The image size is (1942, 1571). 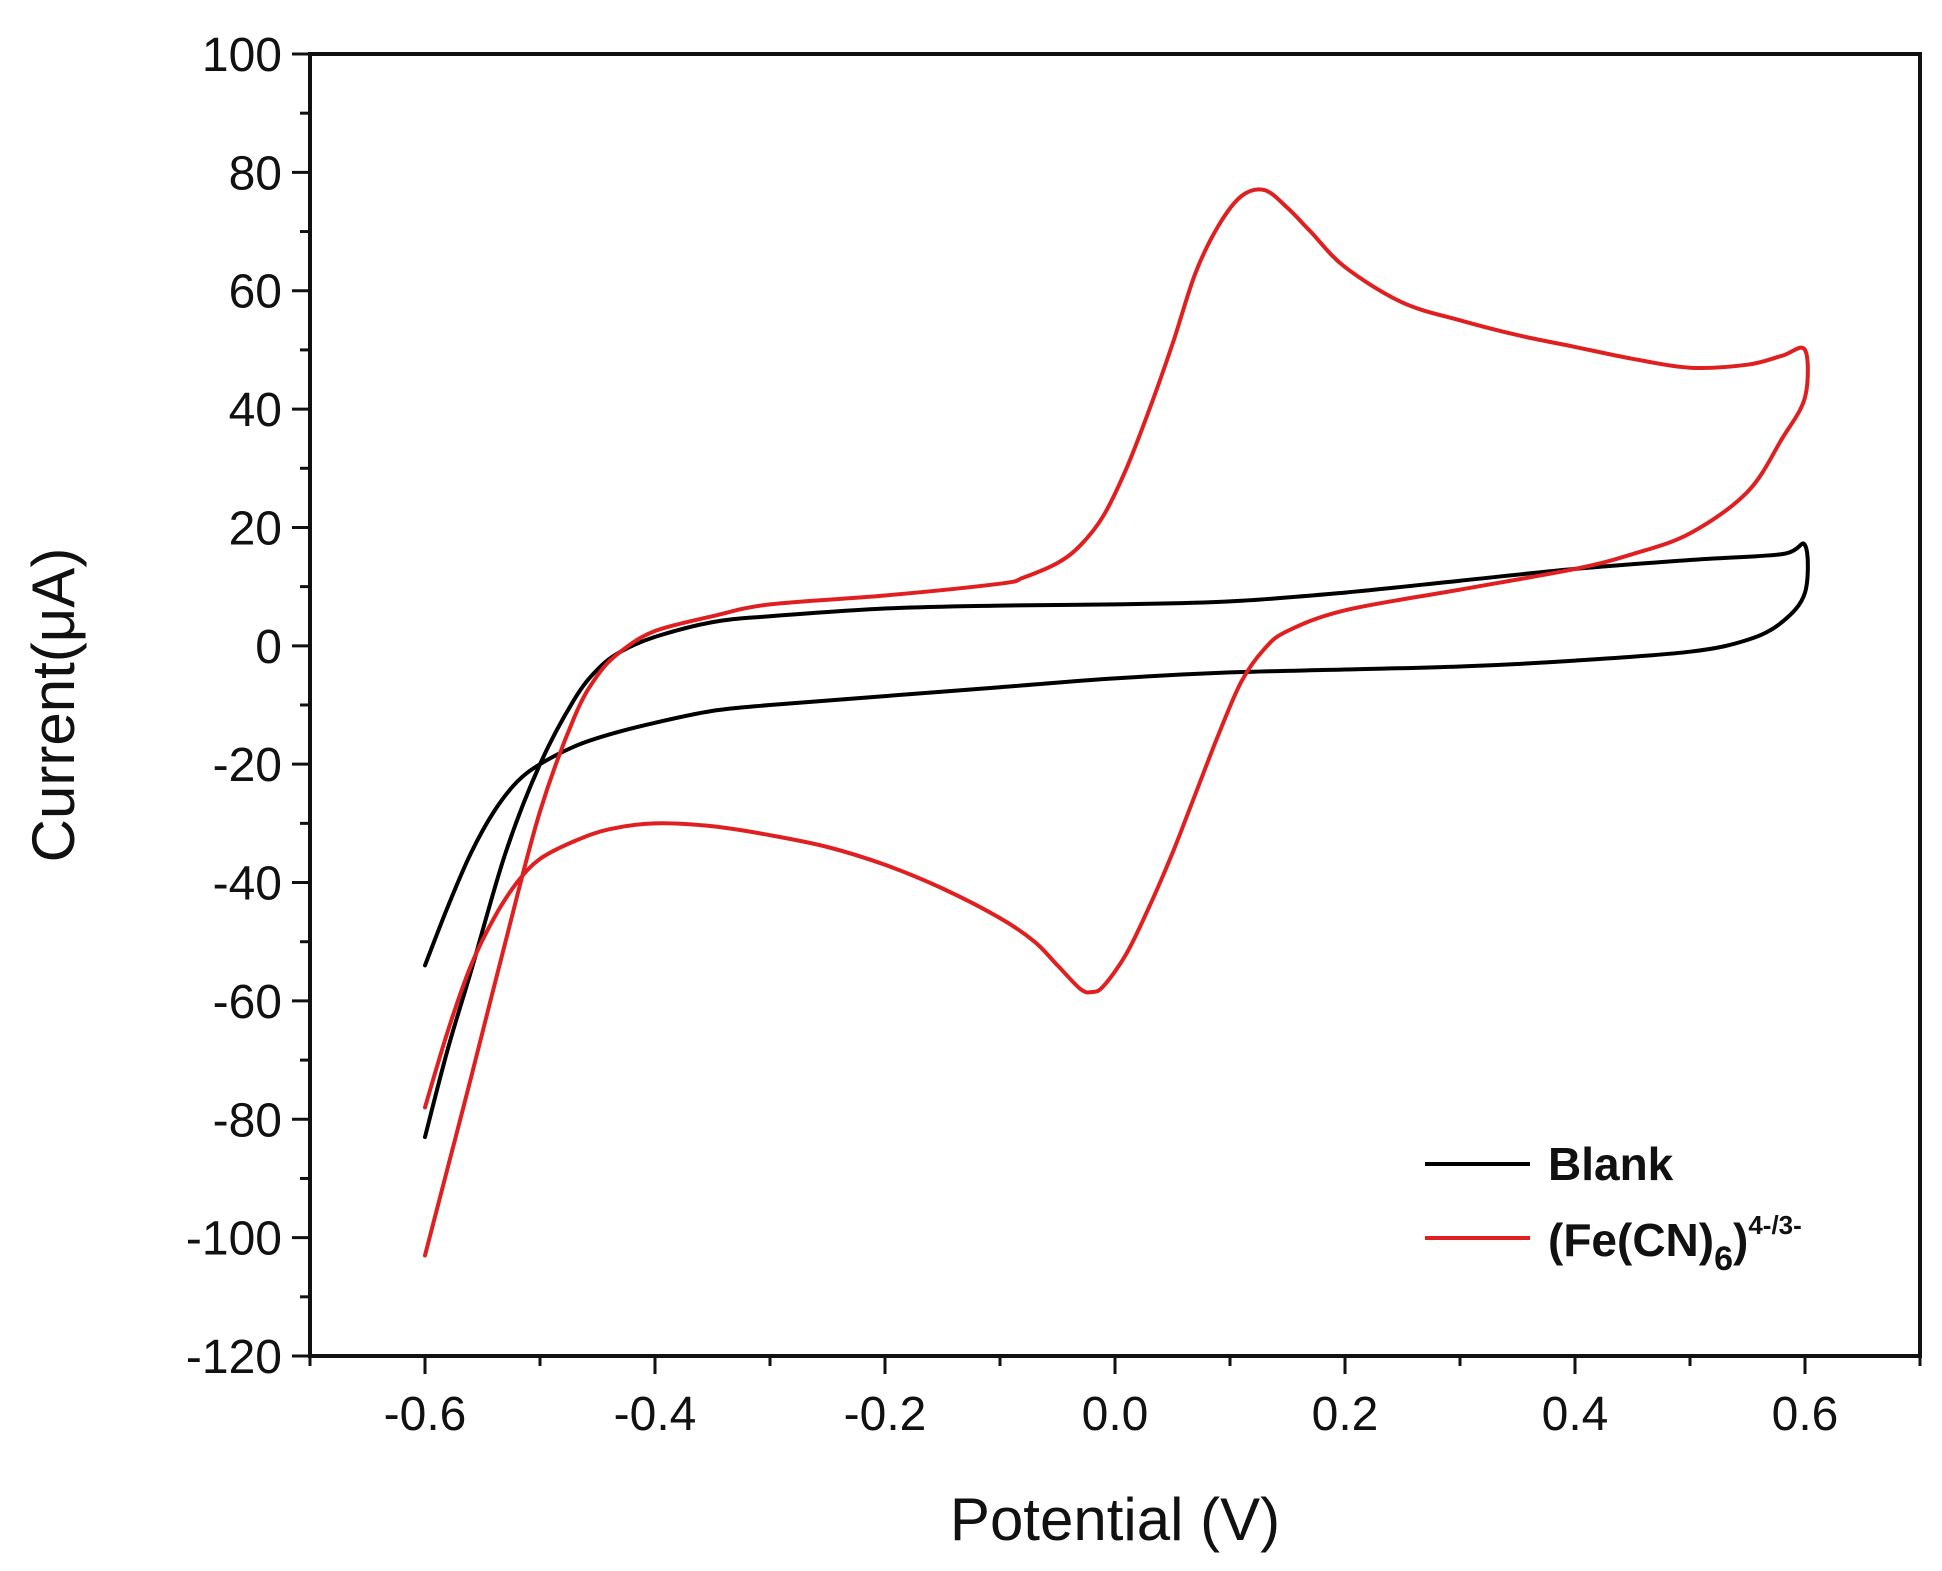 I want to click on y-tick-label: 100, so click(x=242, y=55).